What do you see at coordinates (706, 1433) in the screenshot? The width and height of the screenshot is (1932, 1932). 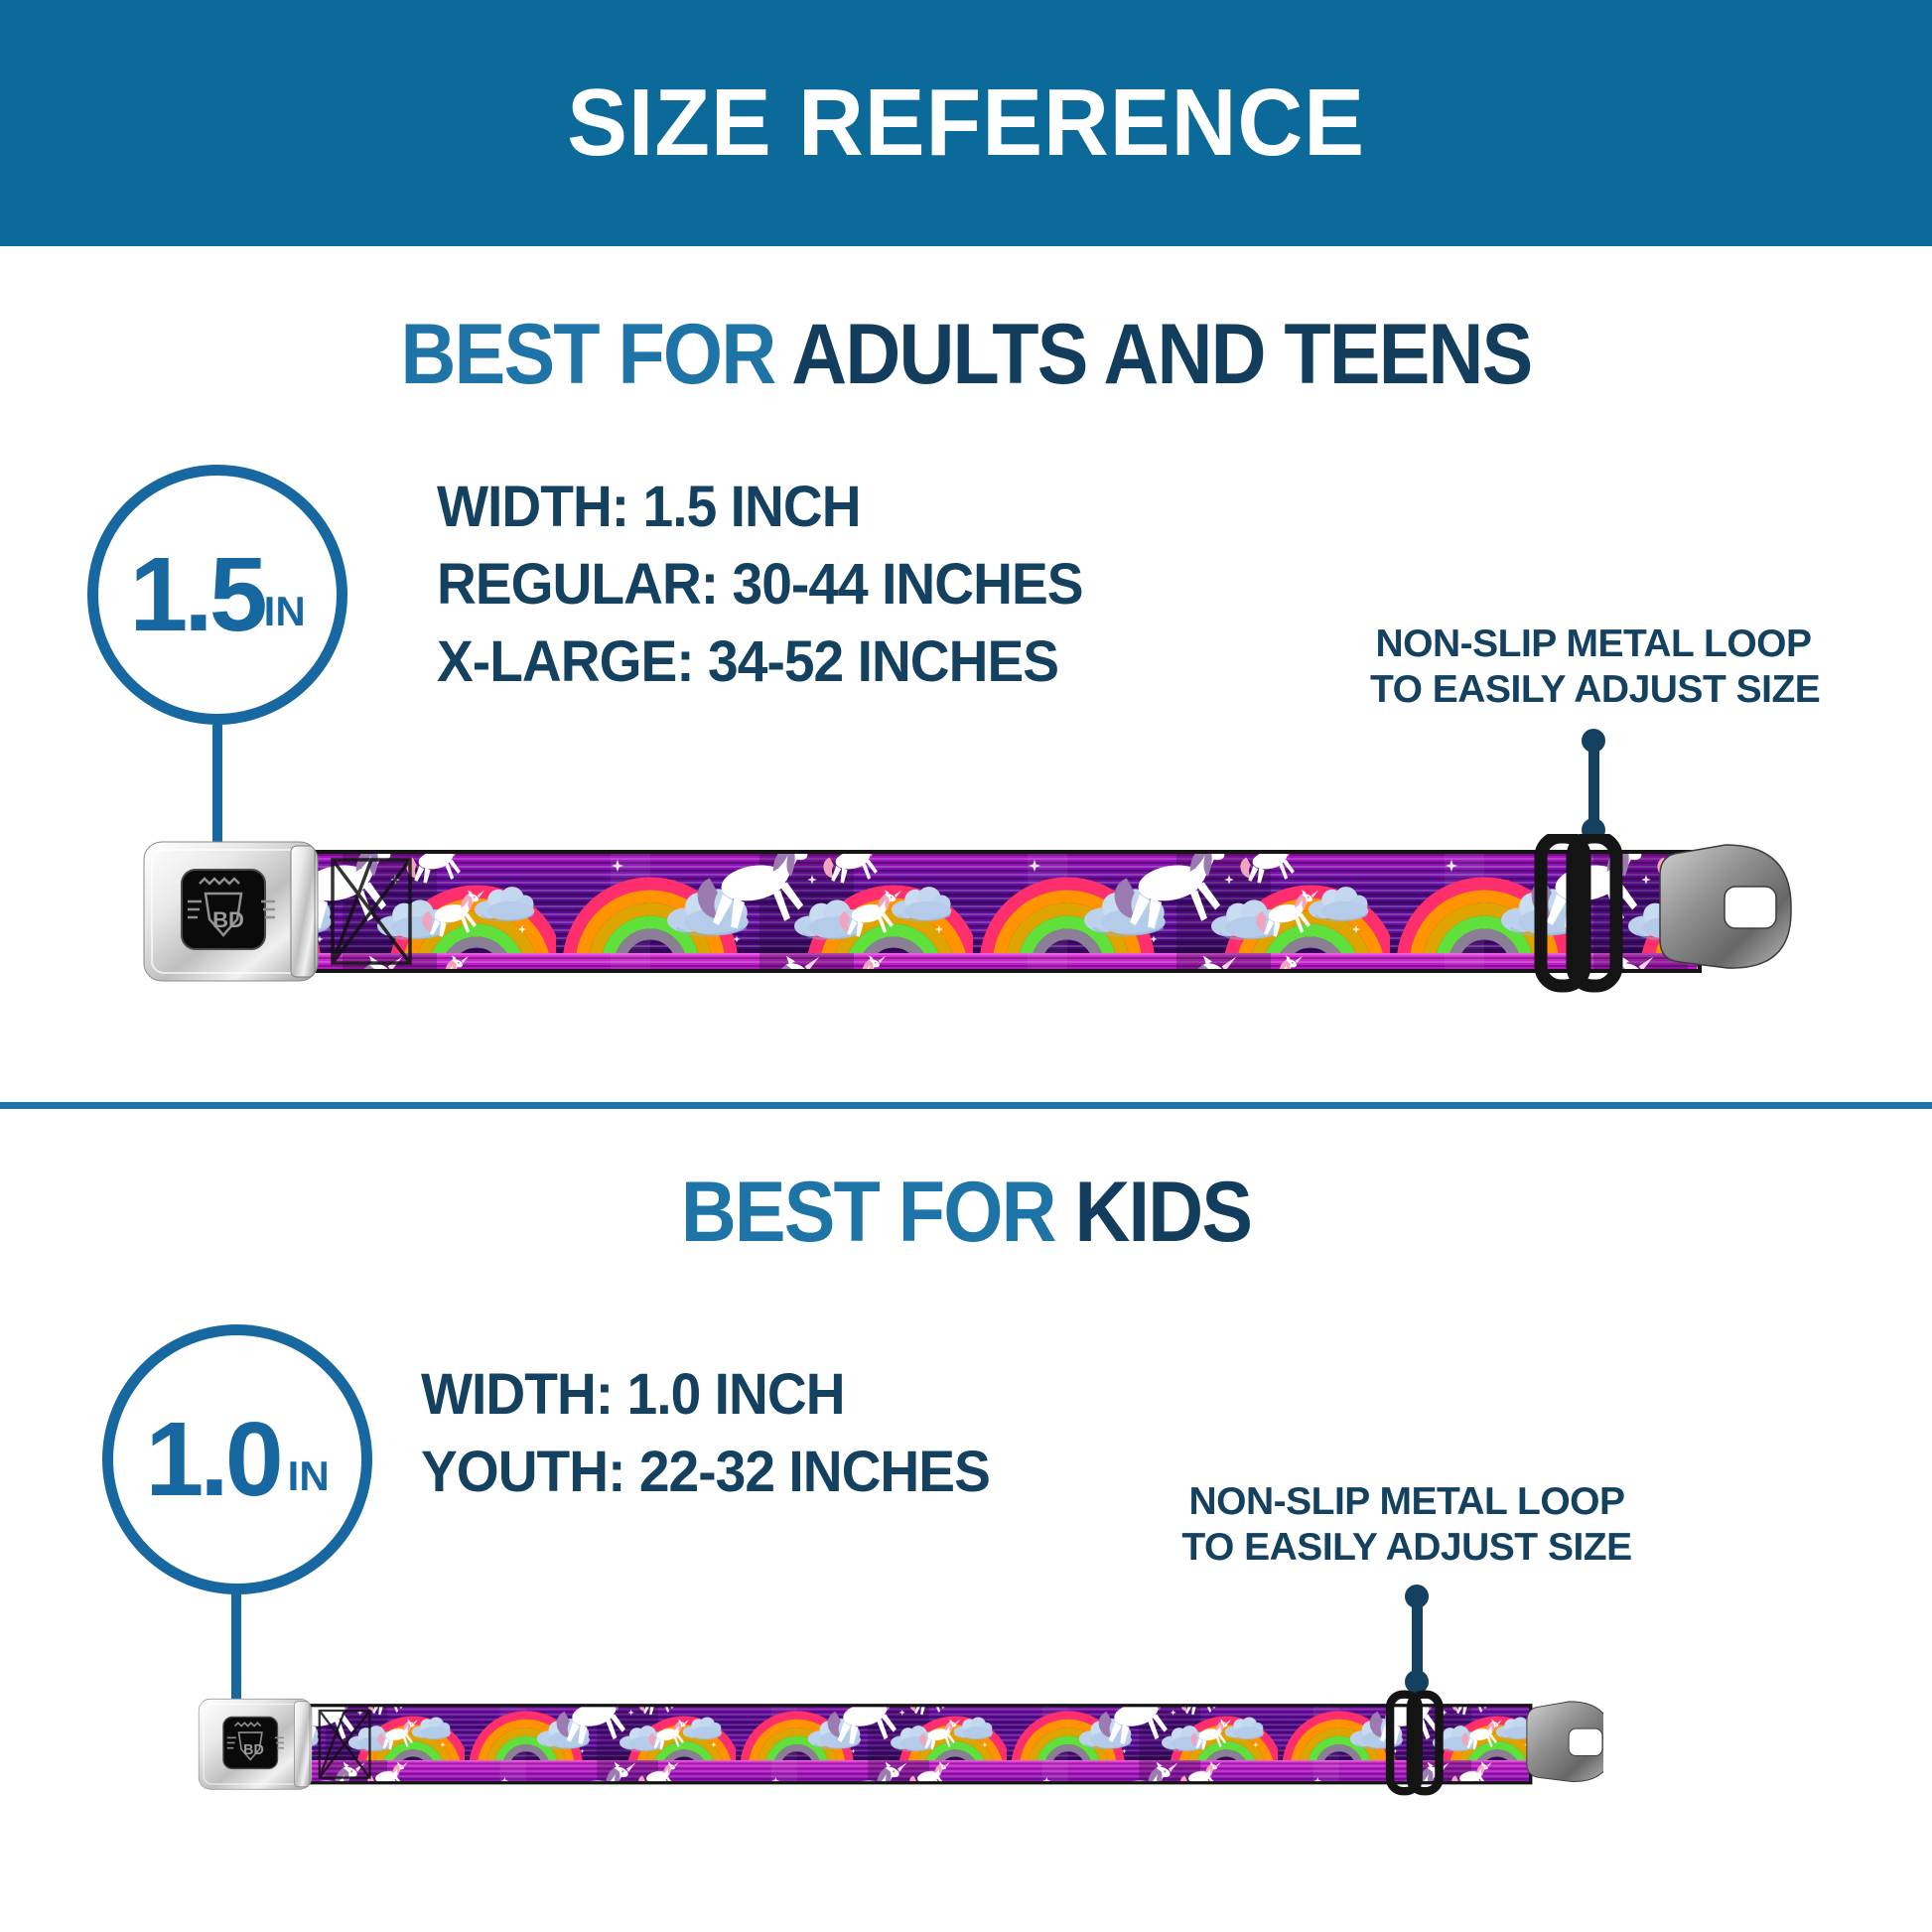 I see `spec-list-kids: WIDTH: 1.0 INCH YOUTH: 22-32 INCHES` at bounding box center [706, 1433].